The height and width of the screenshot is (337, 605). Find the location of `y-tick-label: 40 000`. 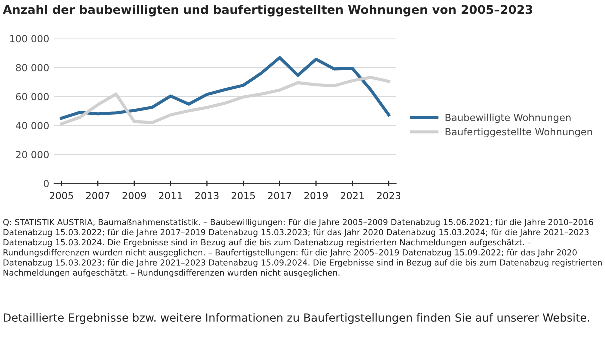

y-tick-label: 40 000 is located at coordinates (32, 126).